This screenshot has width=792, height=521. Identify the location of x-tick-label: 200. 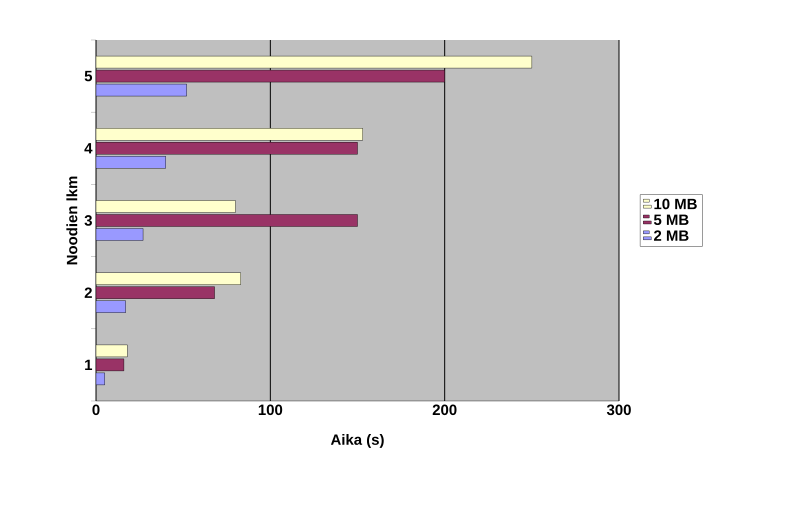
(444, 410).